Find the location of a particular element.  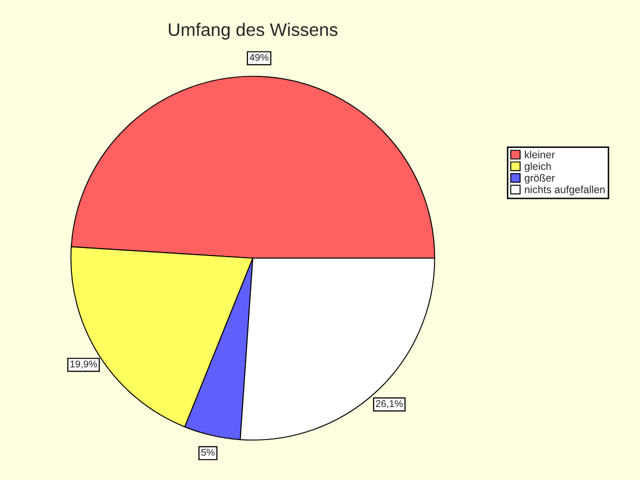

data-label: 5% is located at coordinates (208, 452).